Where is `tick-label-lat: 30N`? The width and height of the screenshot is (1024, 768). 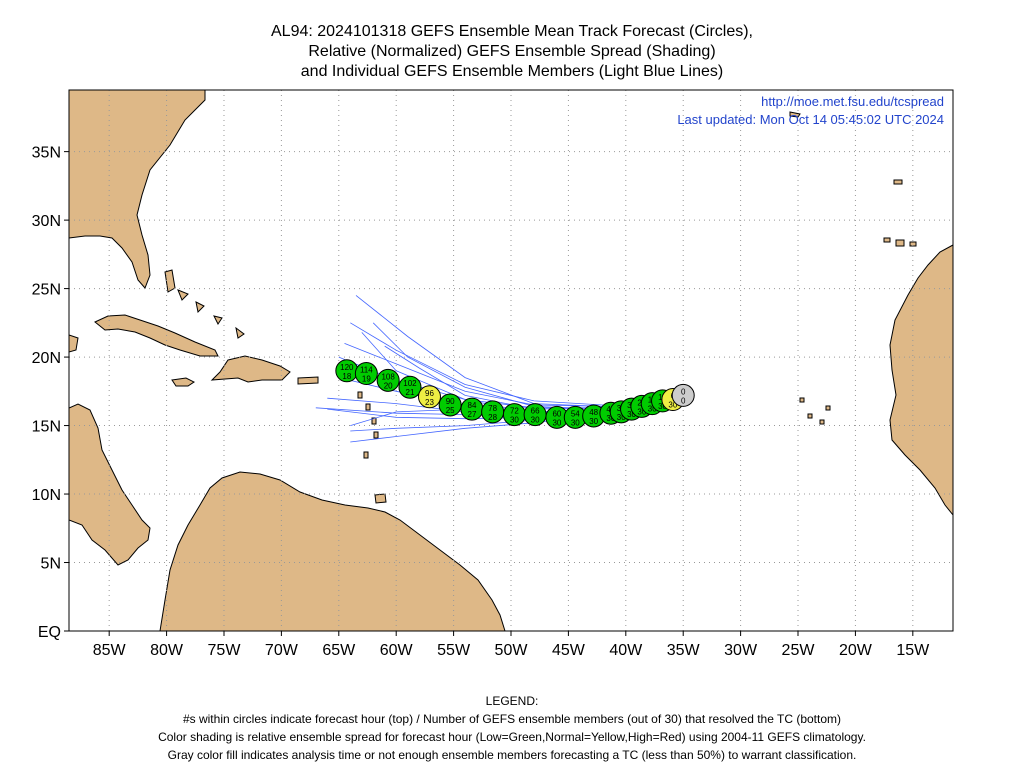
tick-label-lat: 30N is located at coordinates (46, 221).